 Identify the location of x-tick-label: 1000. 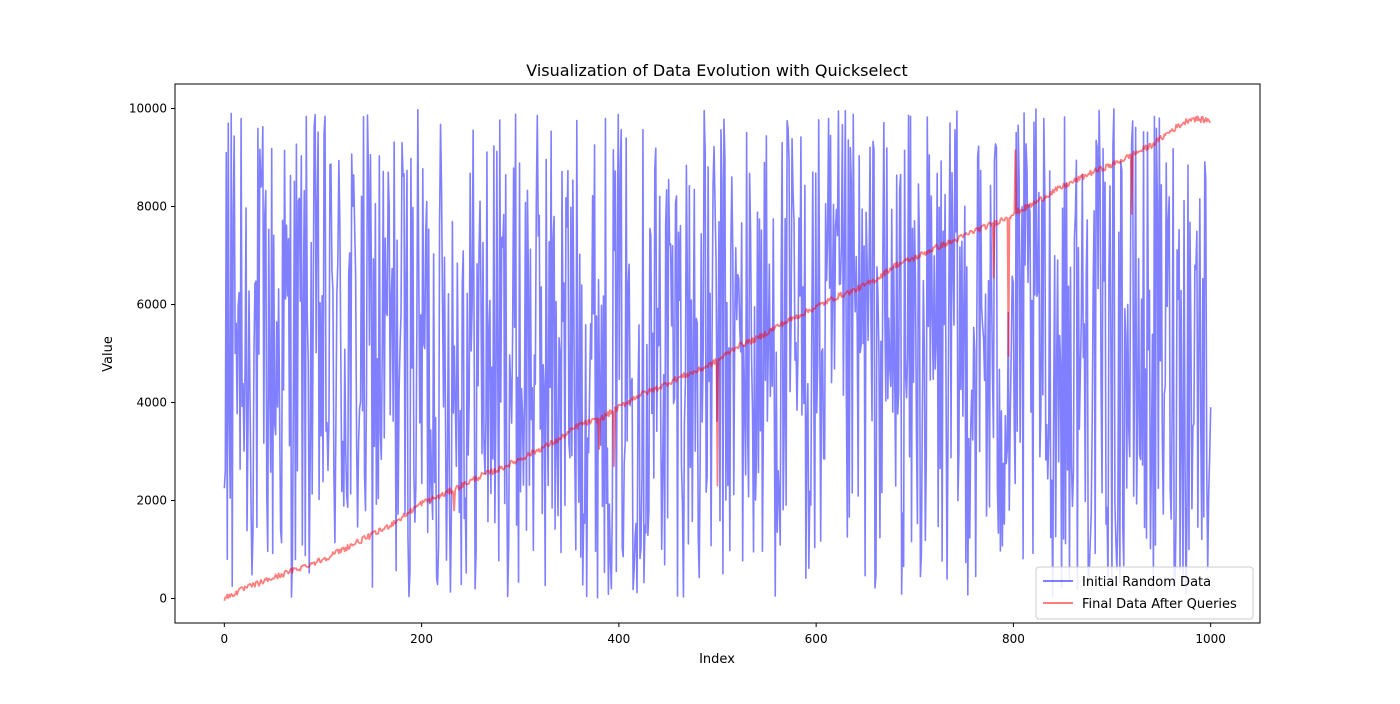
(1210, 639).